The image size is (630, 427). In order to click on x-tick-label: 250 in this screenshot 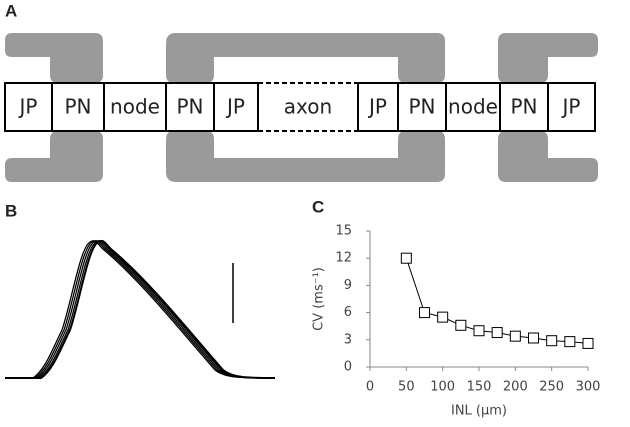, I will do `click(551, 387)`.